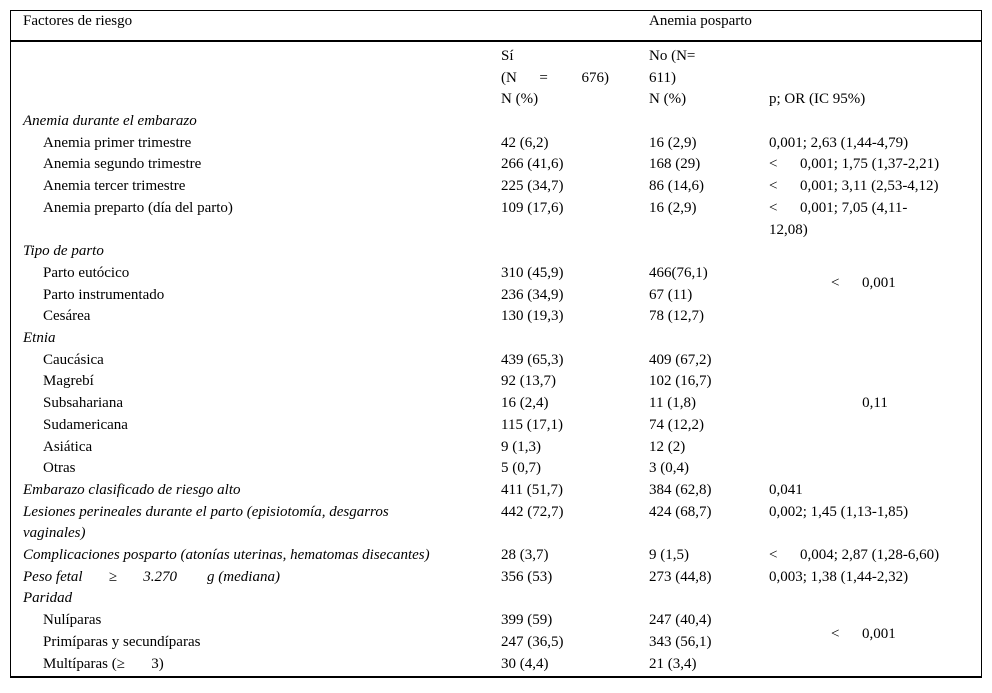 The width and height of the screenshot is (992, 693). What do you see at coordinates (532, 641) in the screenshot?
I see `si-count-cell: 247 (36,5)` at bounding box center [532, 641].